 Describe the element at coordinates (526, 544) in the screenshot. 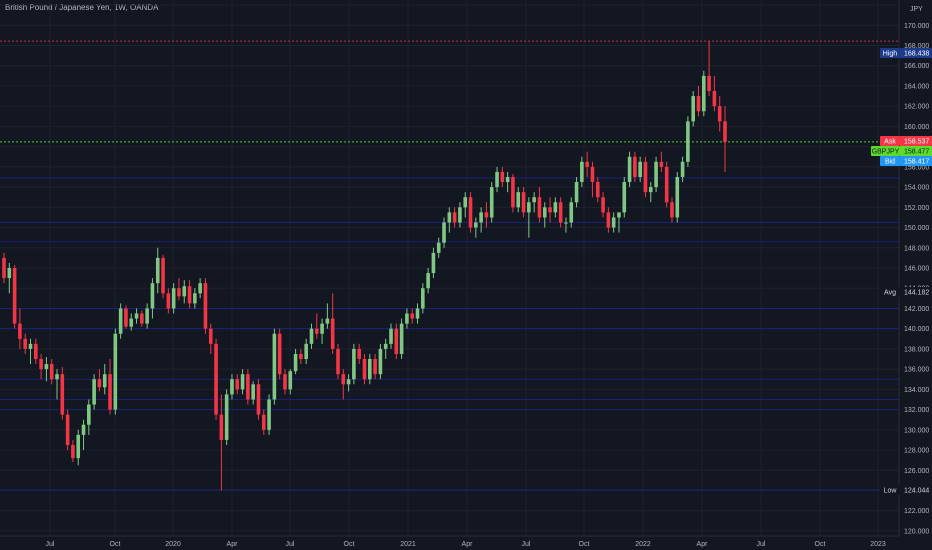

I see `time-tick-label: Jul` at that location.